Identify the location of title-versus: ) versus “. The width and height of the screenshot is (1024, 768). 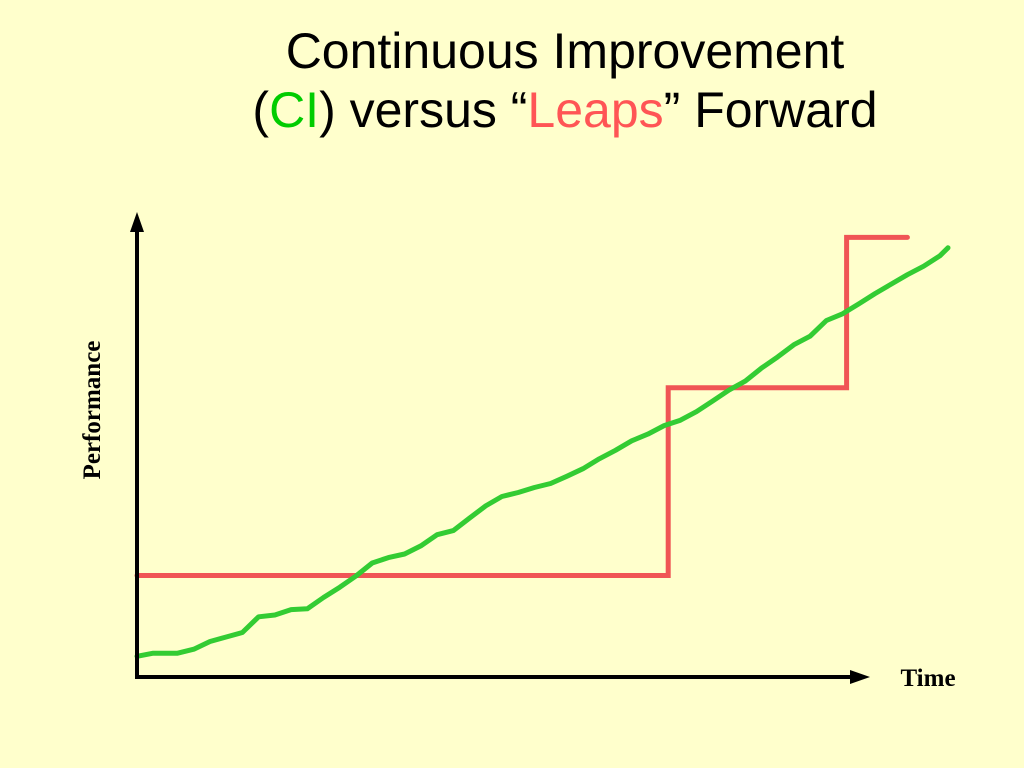
(423, 110).